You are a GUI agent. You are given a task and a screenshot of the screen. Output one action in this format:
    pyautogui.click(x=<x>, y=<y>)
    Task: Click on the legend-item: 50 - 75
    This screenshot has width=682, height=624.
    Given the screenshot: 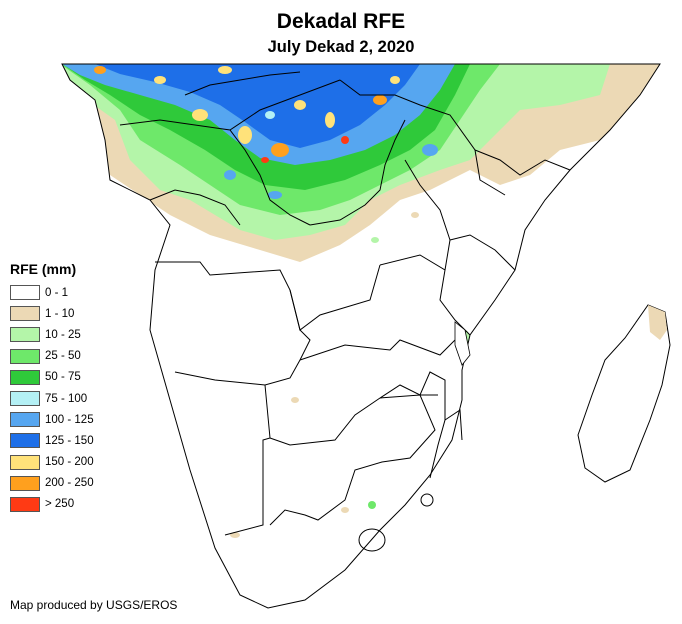 What is the action you would take?
    pyautogui.click(x=52, y=377)
    